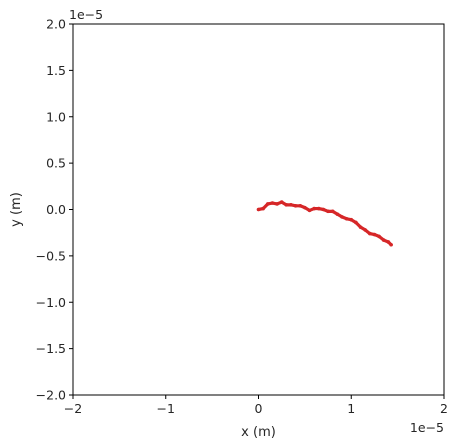 This screenshot has height=448, width=456. Describe the element at coordinates (51, 395) in the screenshot. I see `y-tick-label: −2.0` at that location.